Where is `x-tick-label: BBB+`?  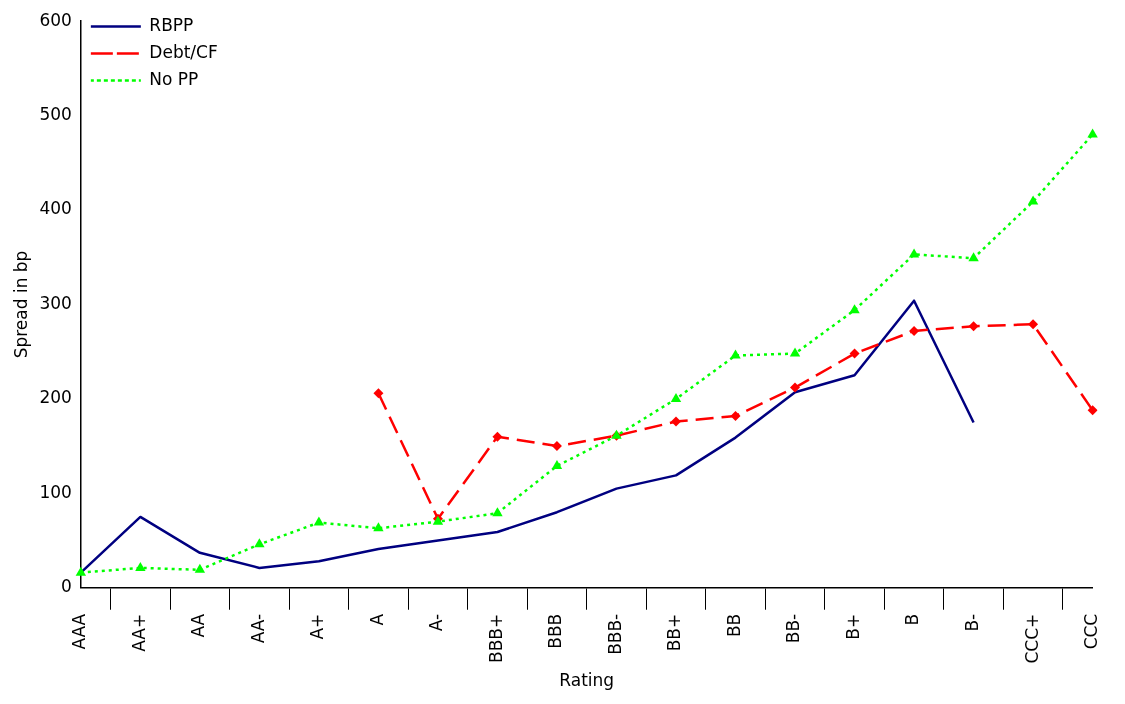
x-tick-label: BBB+ is located at coordinates (495, 638).